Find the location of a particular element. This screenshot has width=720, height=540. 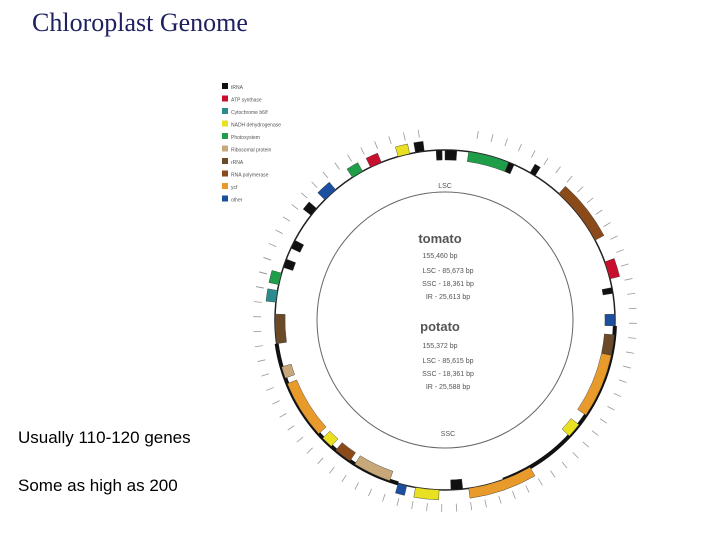

inverted-repeat is located at coordinates (559, 403).